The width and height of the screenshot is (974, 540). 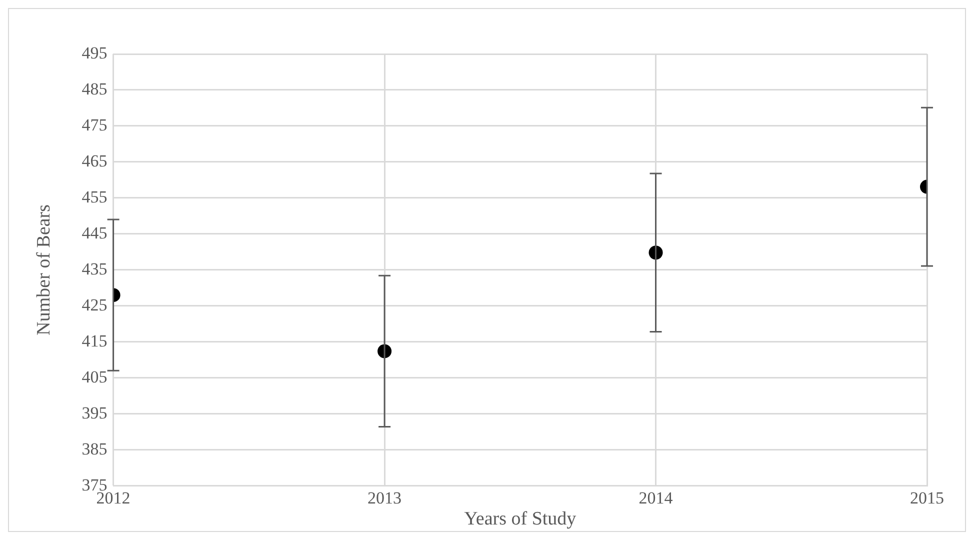 What do you see at coordinates (95, 376) in the screenshot?
I see `y-tick-label: 405` at bounding box center [95, 376].